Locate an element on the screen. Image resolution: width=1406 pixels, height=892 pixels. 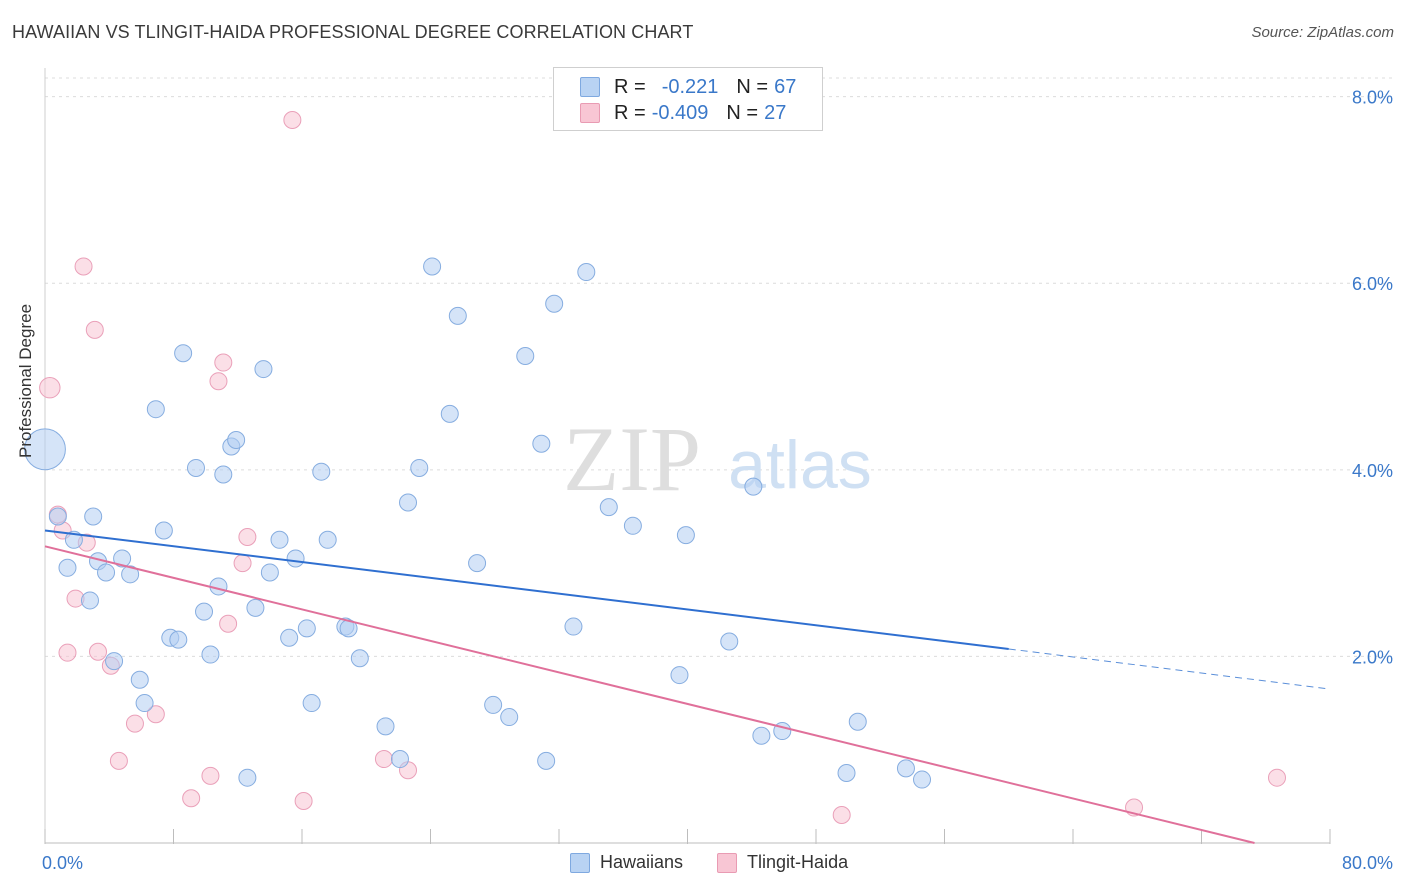
legend-item-hawaiians: Hawaiians is located at coordinates (626, 862).